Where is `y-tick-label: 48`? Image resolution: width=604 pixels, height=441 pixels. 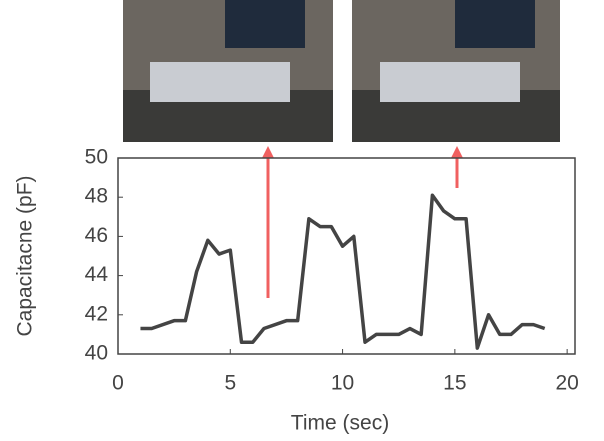
y-tick-label: 48 is located at coordinates (96, 196).